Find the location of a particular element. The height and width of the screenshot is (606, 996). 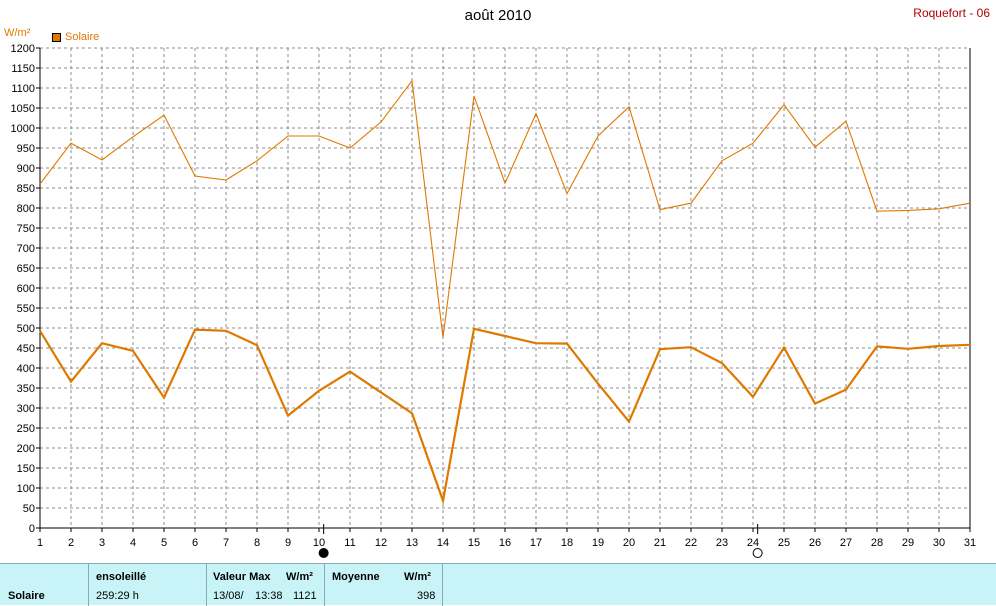

y-tick-label: 650 is located at coordinates (26, 269).